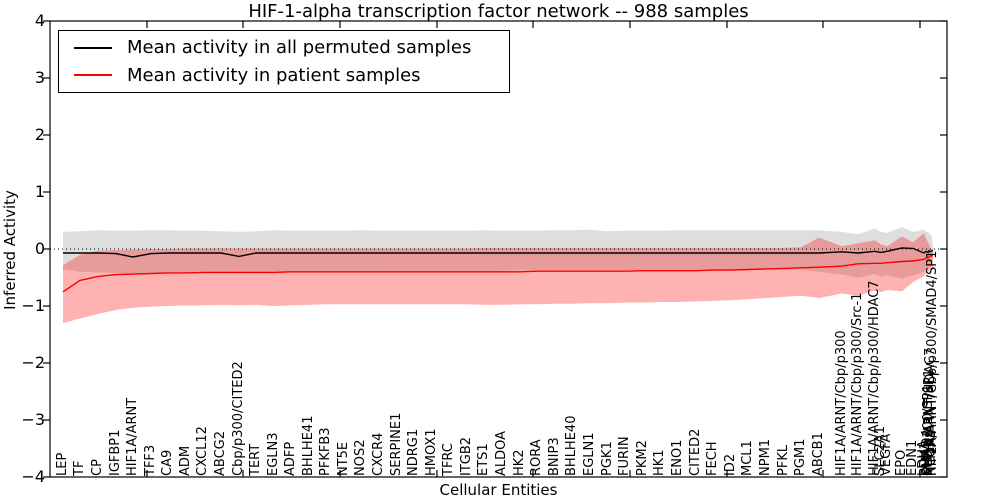 Image resolution: width=1000 pixels, height=500 pixels. Describe the element at coordinates (39, 77) in the screenshot. I see `y-tick-label: 3` at that location.